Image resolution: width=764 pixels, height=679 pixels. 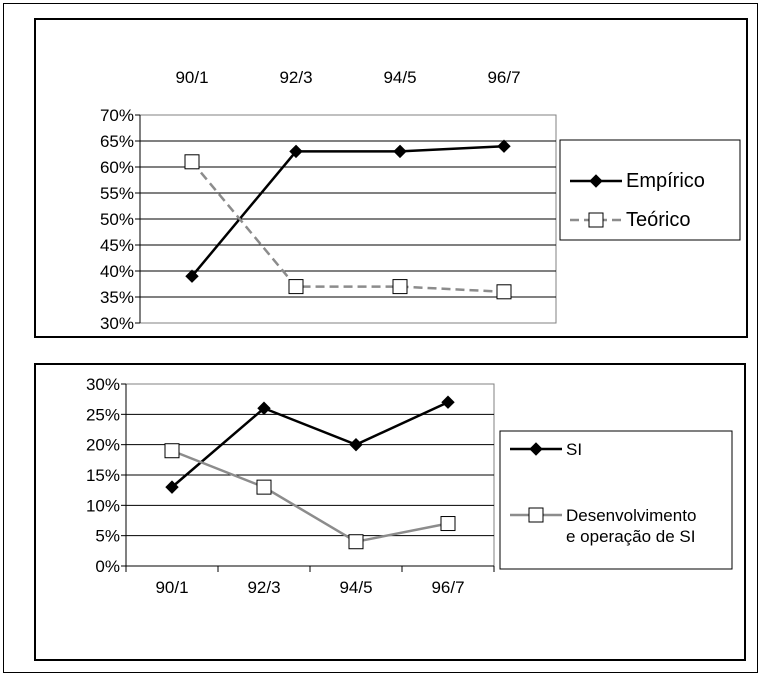 I want to click on chart-bottom-y-tick-label: 25%, so click(x=103, y=414).